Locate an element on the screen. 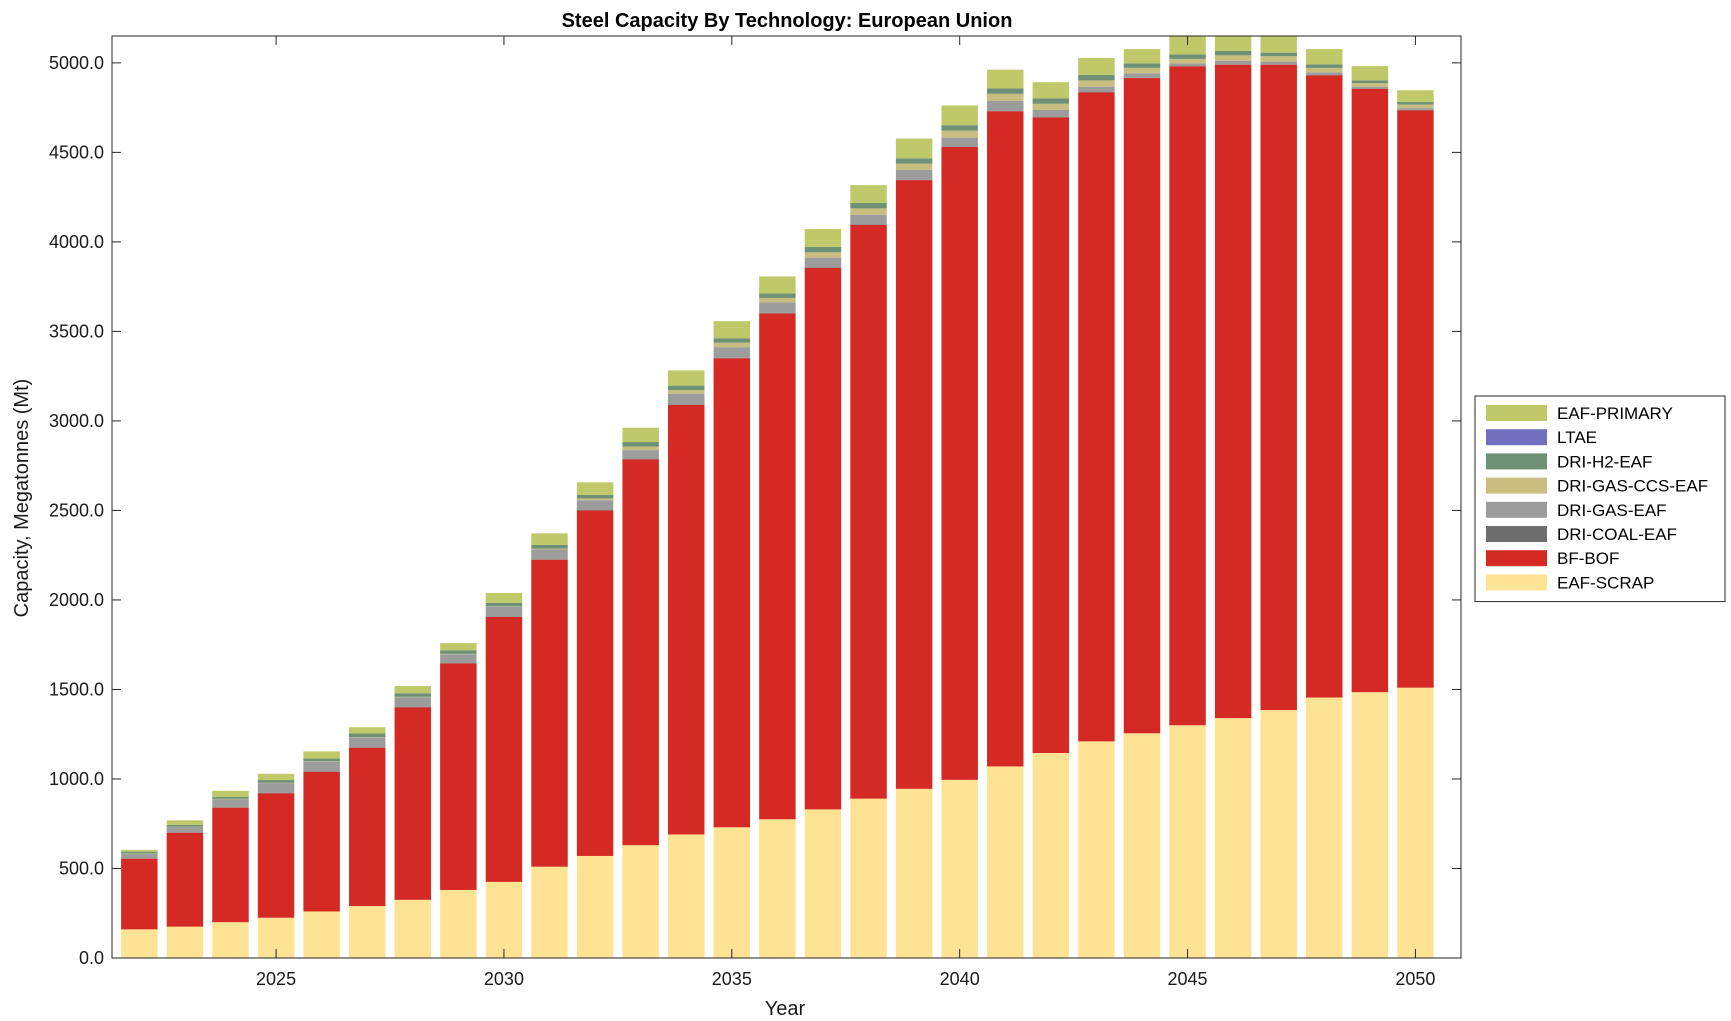 The width and height of the screenshot is (1731, 1021). bar-dri-gas-eaf-2029 is located at coordinates (458, 659).